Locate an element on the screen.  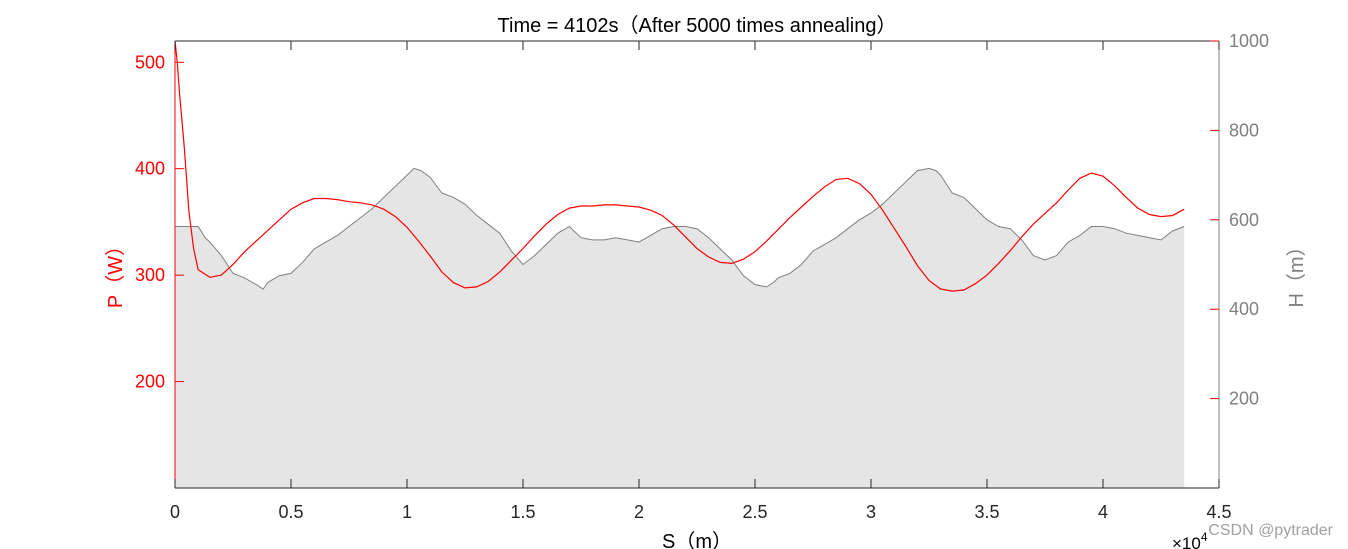
y-right-tick-label: 1000 is located at coordinates (1249, 41).